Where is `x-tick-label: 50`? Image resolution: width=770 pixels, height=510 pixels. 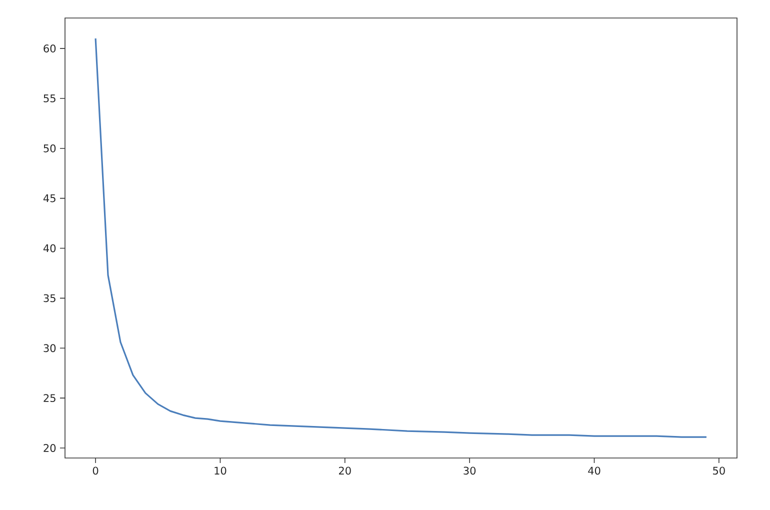 x-tick-label: 50 is located at coordinates (719, 470).